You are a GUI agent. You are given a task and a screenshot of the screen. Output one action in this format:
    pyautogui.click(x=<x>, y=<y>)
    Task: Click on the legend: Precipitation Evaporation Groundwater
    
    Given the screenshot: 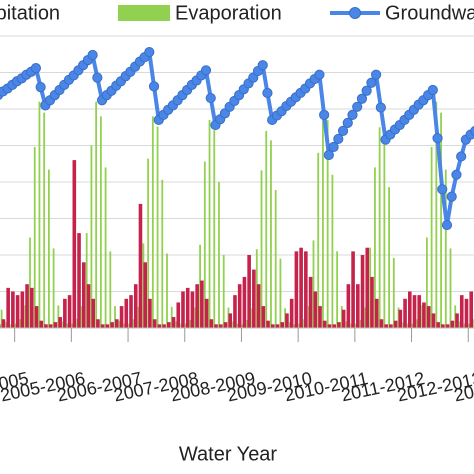 What is the action you would take?
    pyautogui.click(x=237, y=13)
    